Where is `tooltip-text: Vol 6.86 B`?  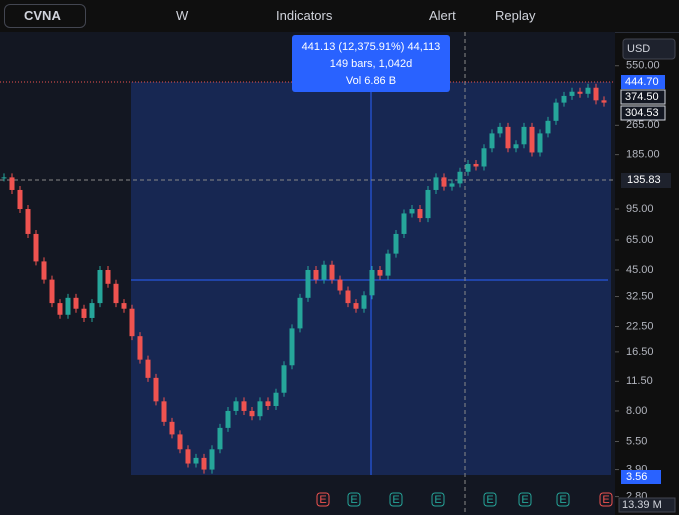
tooltip-text: Vol 6.86 B is located at coordinates (371, 81).